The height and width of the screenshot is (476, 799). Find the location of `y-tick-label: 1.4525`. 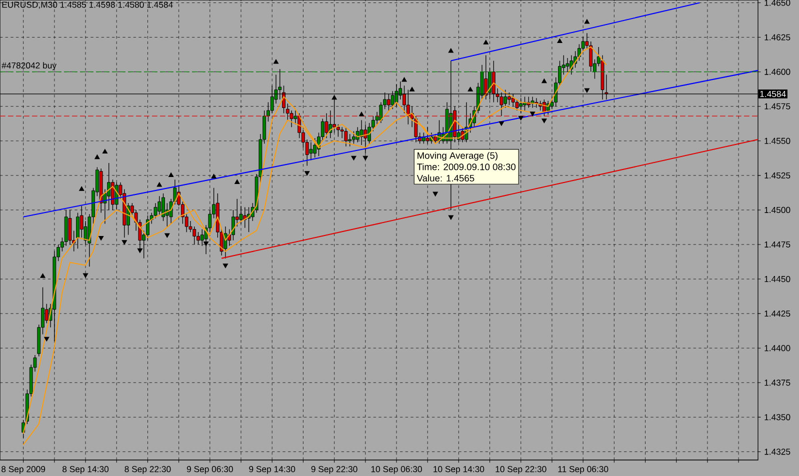

y-tick-label: 1.4525 is located at coordinates (777, 175).